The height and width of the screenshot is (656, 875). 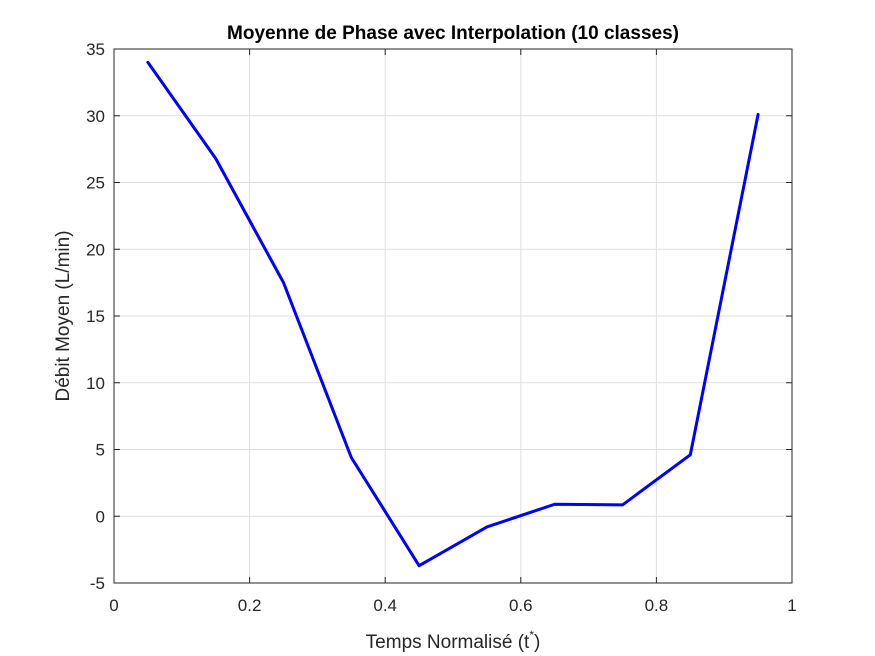 I want to click on x-axis-label: Temps Normalisé (t*), so click(x=453, y=640).